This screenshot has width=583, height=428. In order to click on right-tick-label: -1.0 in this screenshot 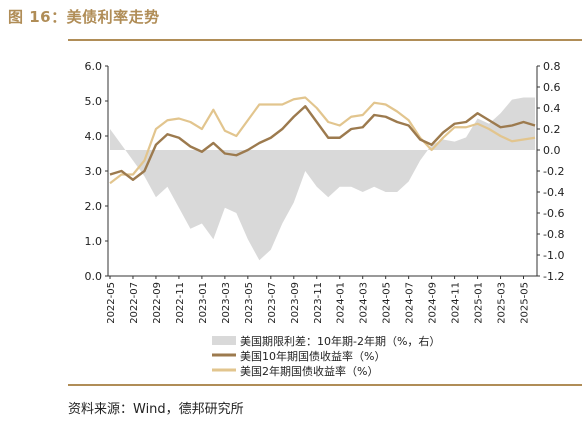, I will do `click(553, 255)`.